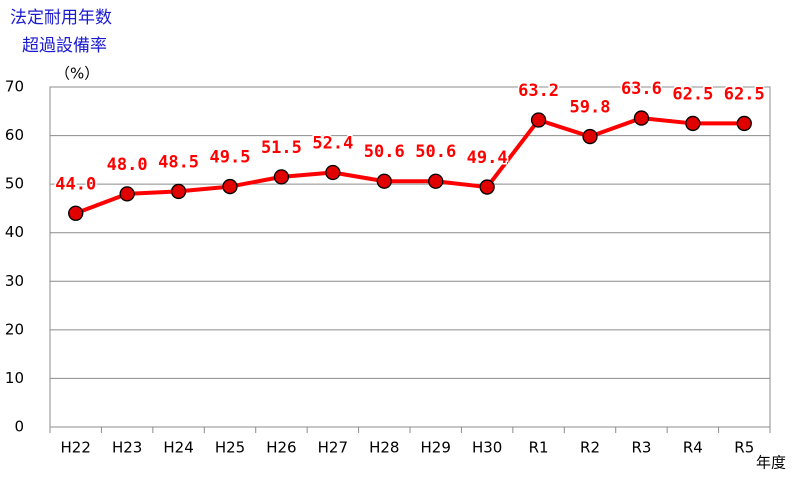 The width and height of the screenshot is (802, 485). What do you see at coordinates (771, 463) in the screenshot?
I see `x-axis-label: 年度` at bounding box center [771, 463].